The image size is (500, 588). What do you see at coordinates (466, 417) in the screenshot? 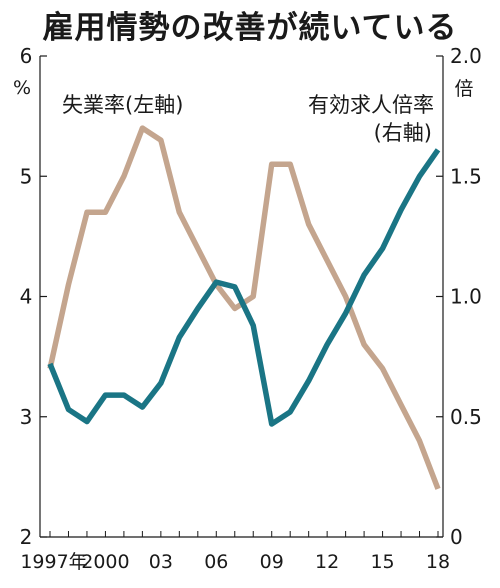
I see `right-tick-label: 0.5` at bounding box center [466, 417].